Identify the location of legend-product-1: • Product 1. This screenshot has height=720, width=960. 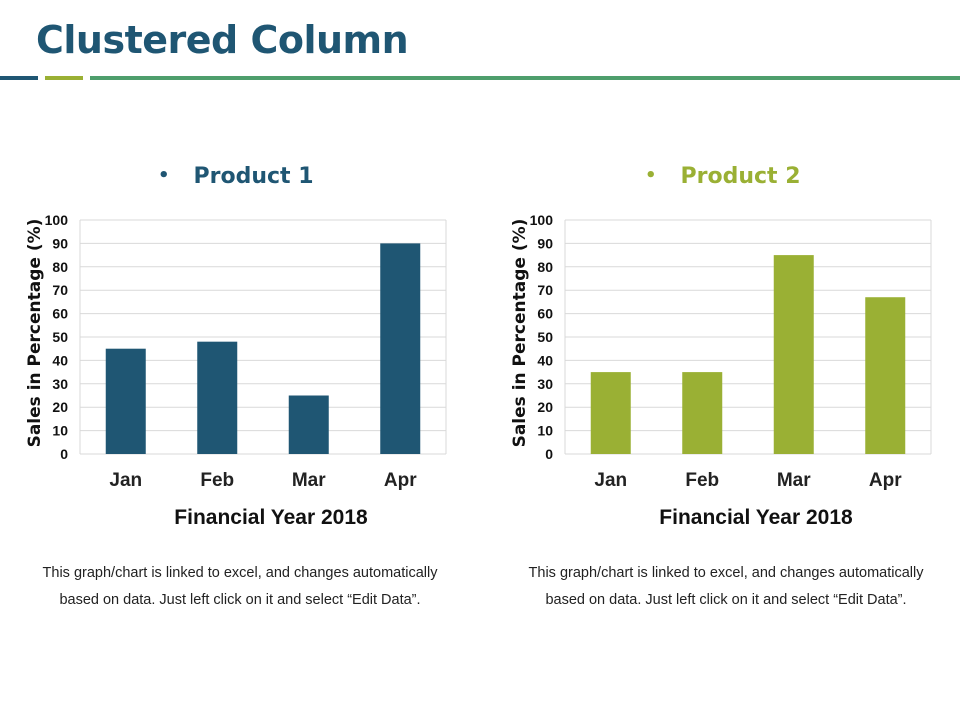
(236, 176).